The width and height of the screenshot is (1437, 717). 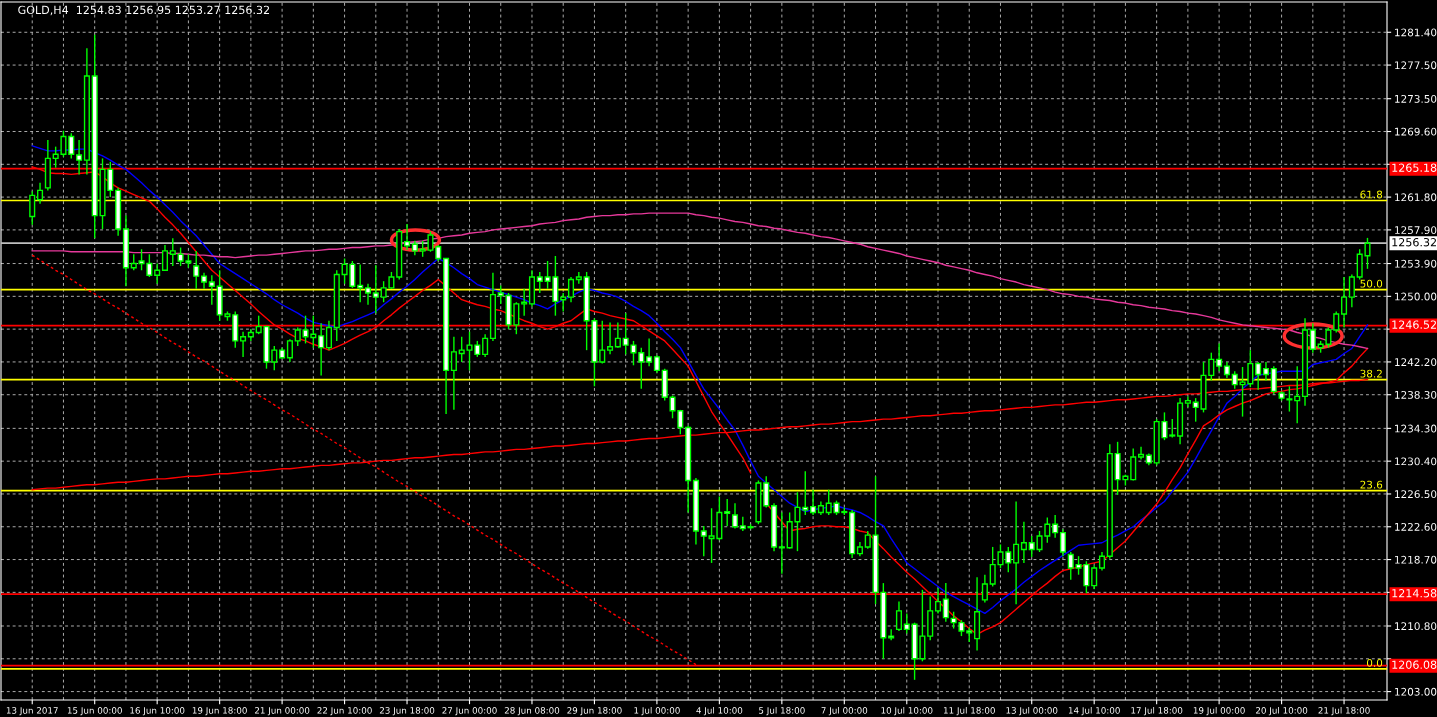 I want to click on x-tick-label: 15 Jun 00:00, so click(x=94, y=711).